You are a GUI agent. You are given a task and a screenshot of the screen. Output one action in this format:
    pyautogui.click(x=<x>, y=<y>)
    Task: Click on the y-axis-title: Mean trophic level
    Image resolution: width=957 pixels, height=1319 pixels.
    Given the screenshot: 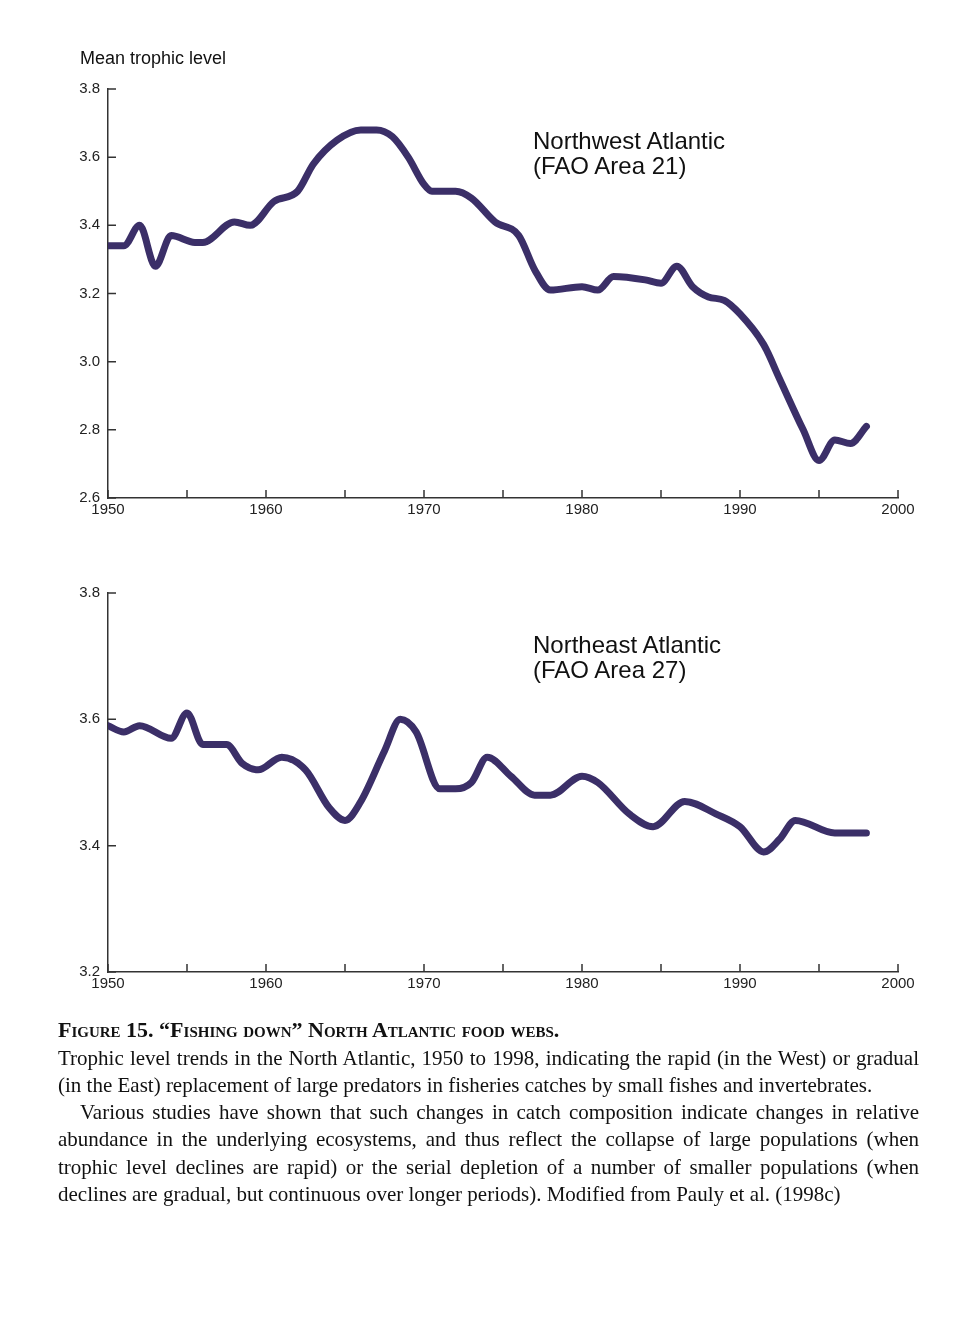 What is the action you would take?
    pyautogui.click(x=154, y=59)
    